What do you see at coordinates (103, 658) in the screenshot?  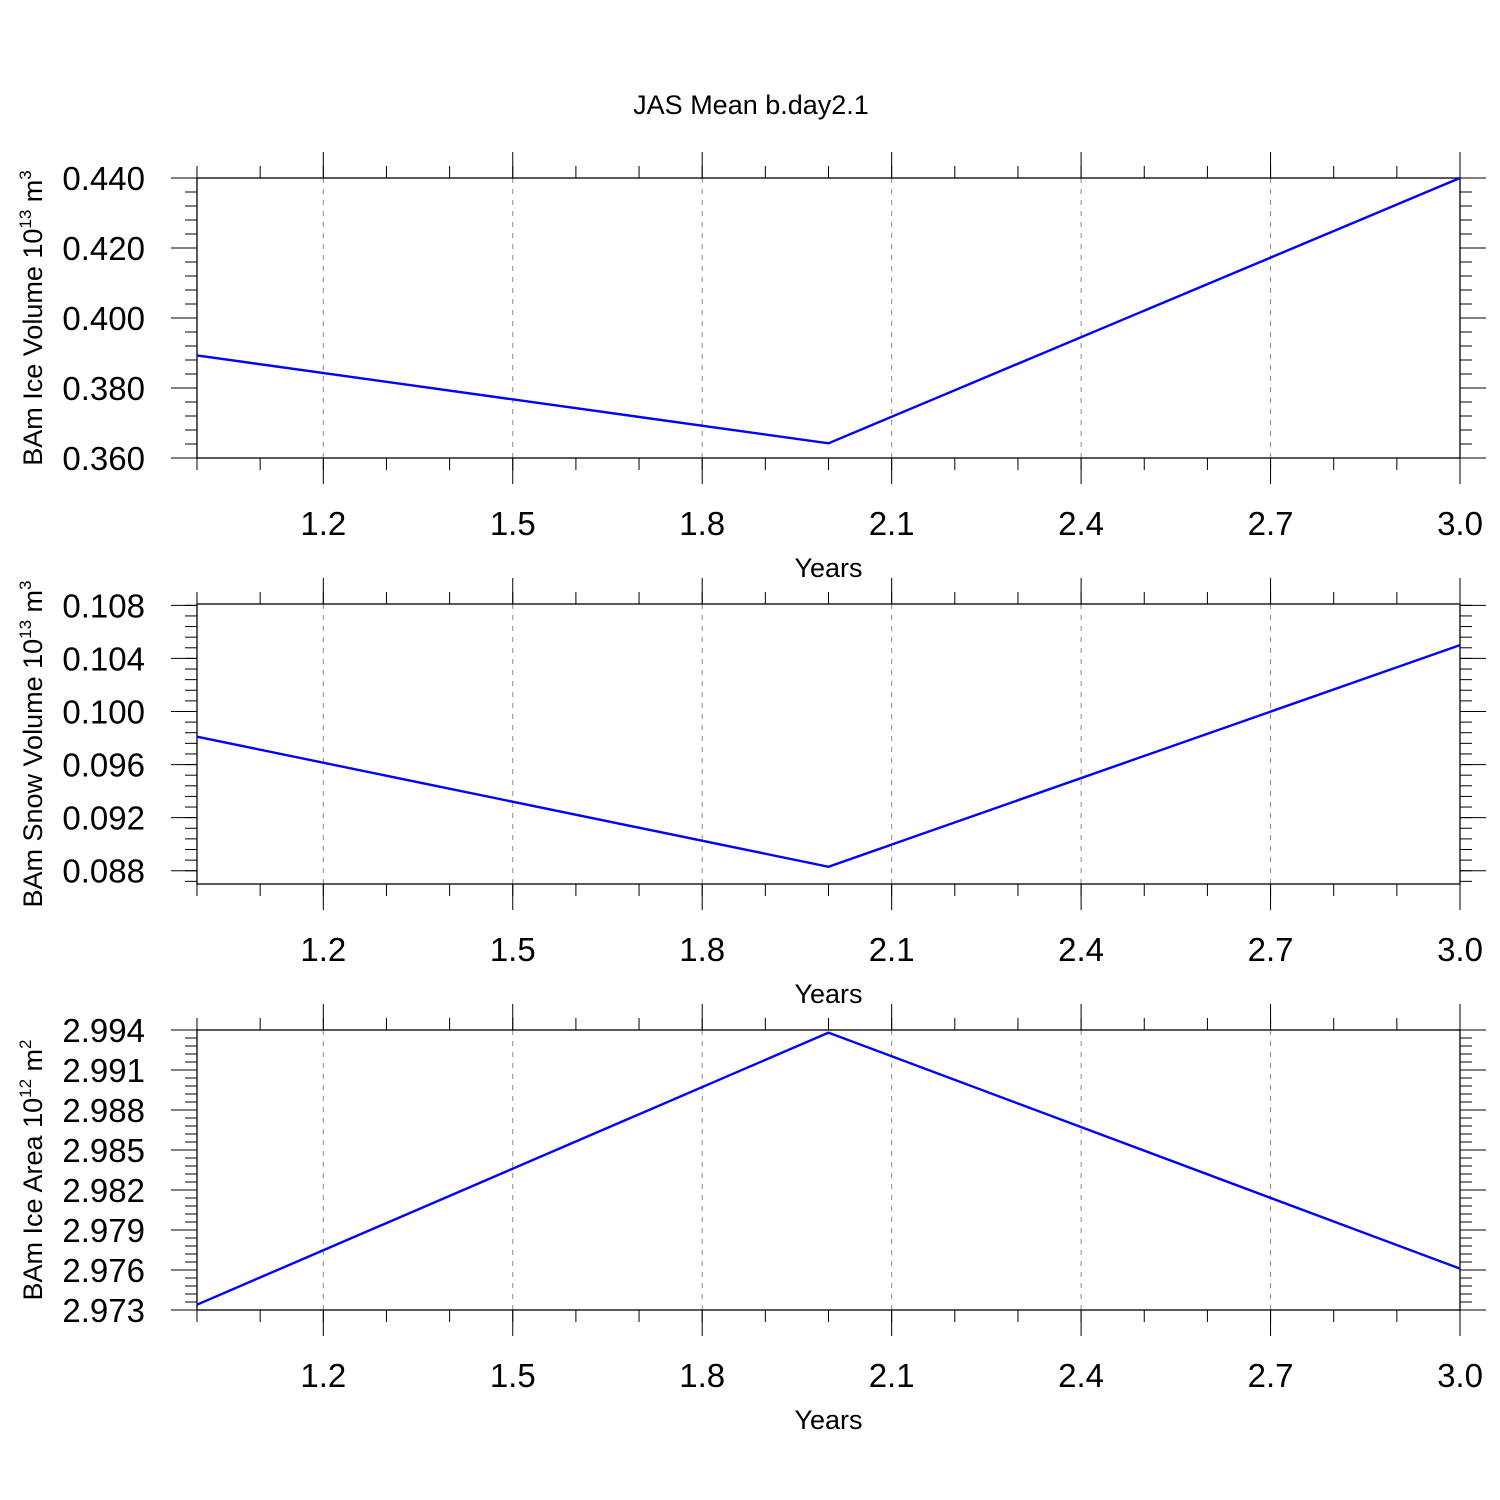 I see `y-tick-label: 0.104` at bounding box center [103, 658].